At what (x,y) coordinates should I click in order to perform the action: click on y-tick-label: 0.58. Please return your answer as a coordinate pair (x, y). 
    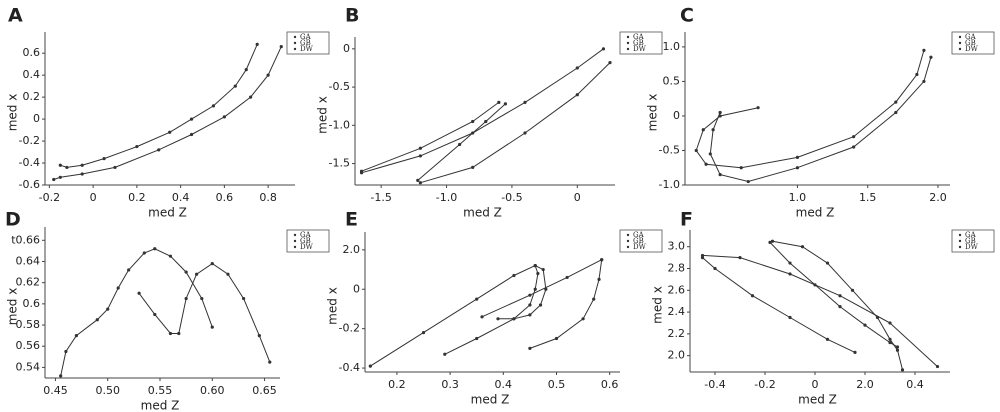
    Looking at the image, I should click on (28, 324).